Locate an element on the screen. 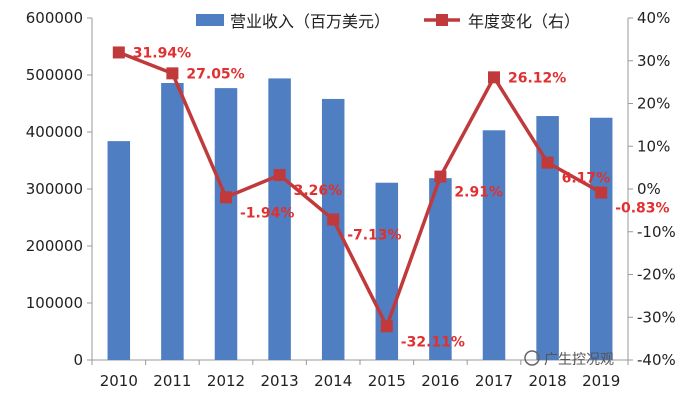 The height and width of the screenshot is (406, 692). data-label: 6.17% is located at coordinates (586, 179).